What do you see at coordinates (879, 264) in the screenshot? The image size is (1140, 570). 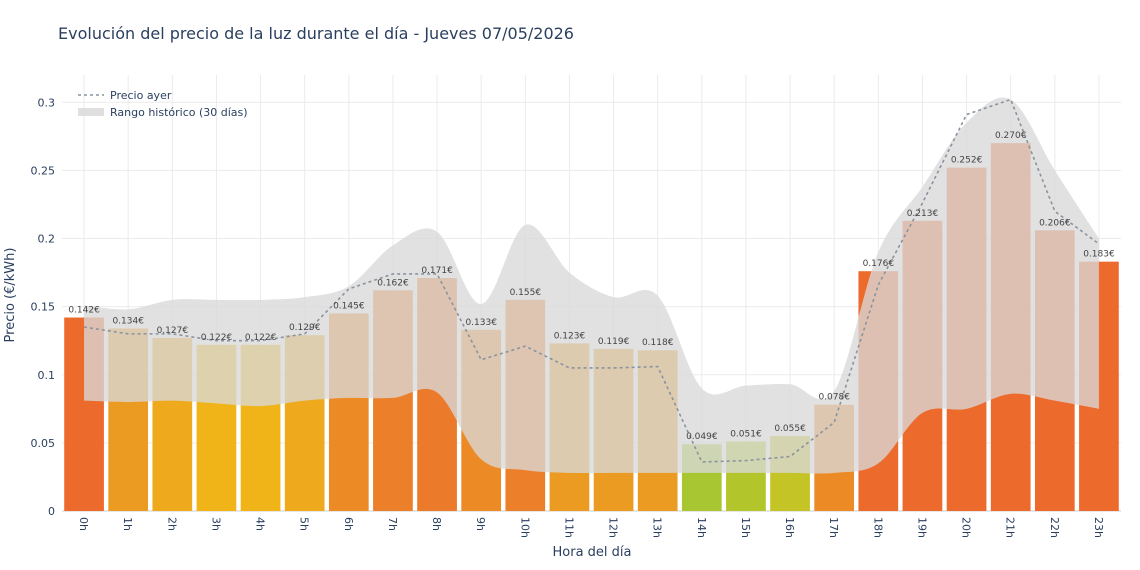 I see `bar-value-label: 0.176€` at bounding box center [879, 264].